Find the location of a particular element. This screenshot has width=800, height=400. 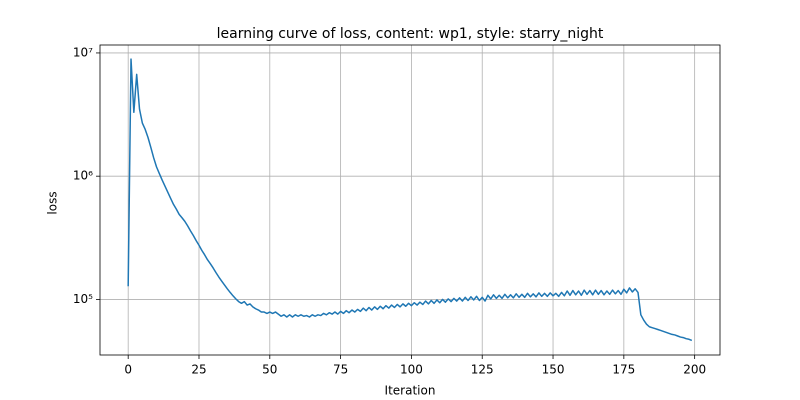

x-tick-label: 50 is located at coordinates (269, 370).